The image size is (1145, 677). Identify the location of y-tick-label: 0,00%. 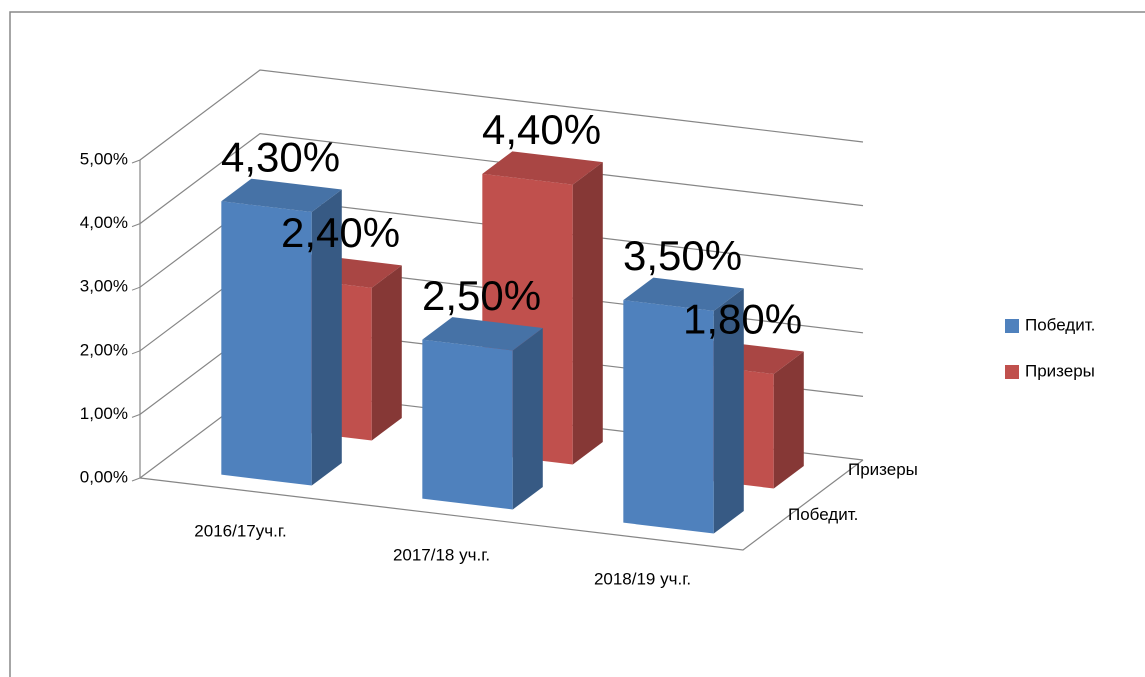
(104, 476).